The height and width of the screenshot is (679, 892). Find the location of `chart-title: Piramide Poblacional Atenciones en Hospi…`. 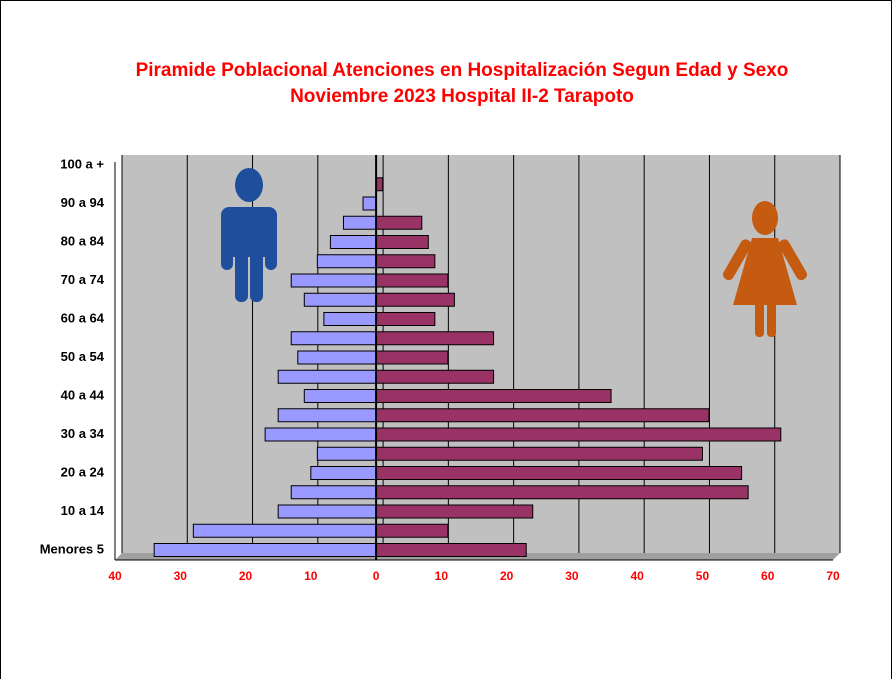

chart-title: Piramide Poblacional Atenciones en Hospi… is located at coordinates (462, 70).